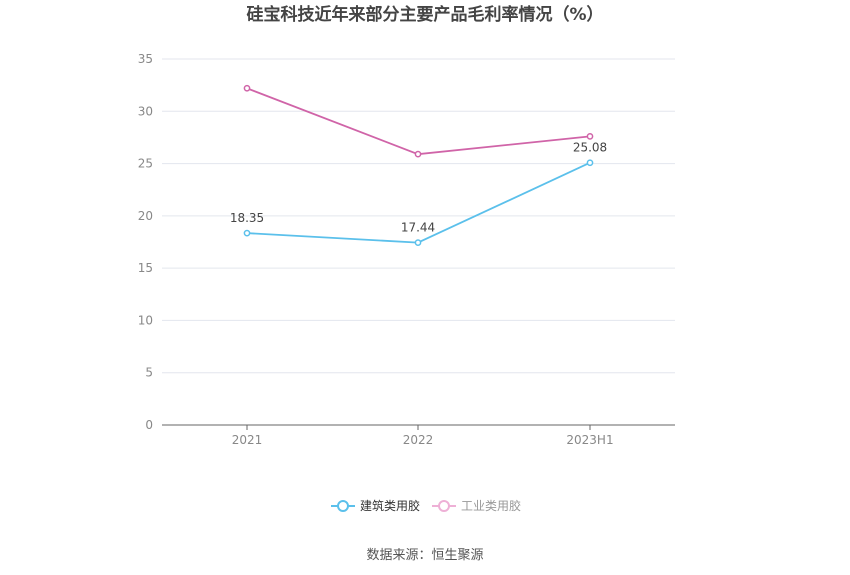 The image size is (850, 575). Describe the element at coordinates (247, 440) in the screenshot. I see `x-tick-label: 2021` at that location.